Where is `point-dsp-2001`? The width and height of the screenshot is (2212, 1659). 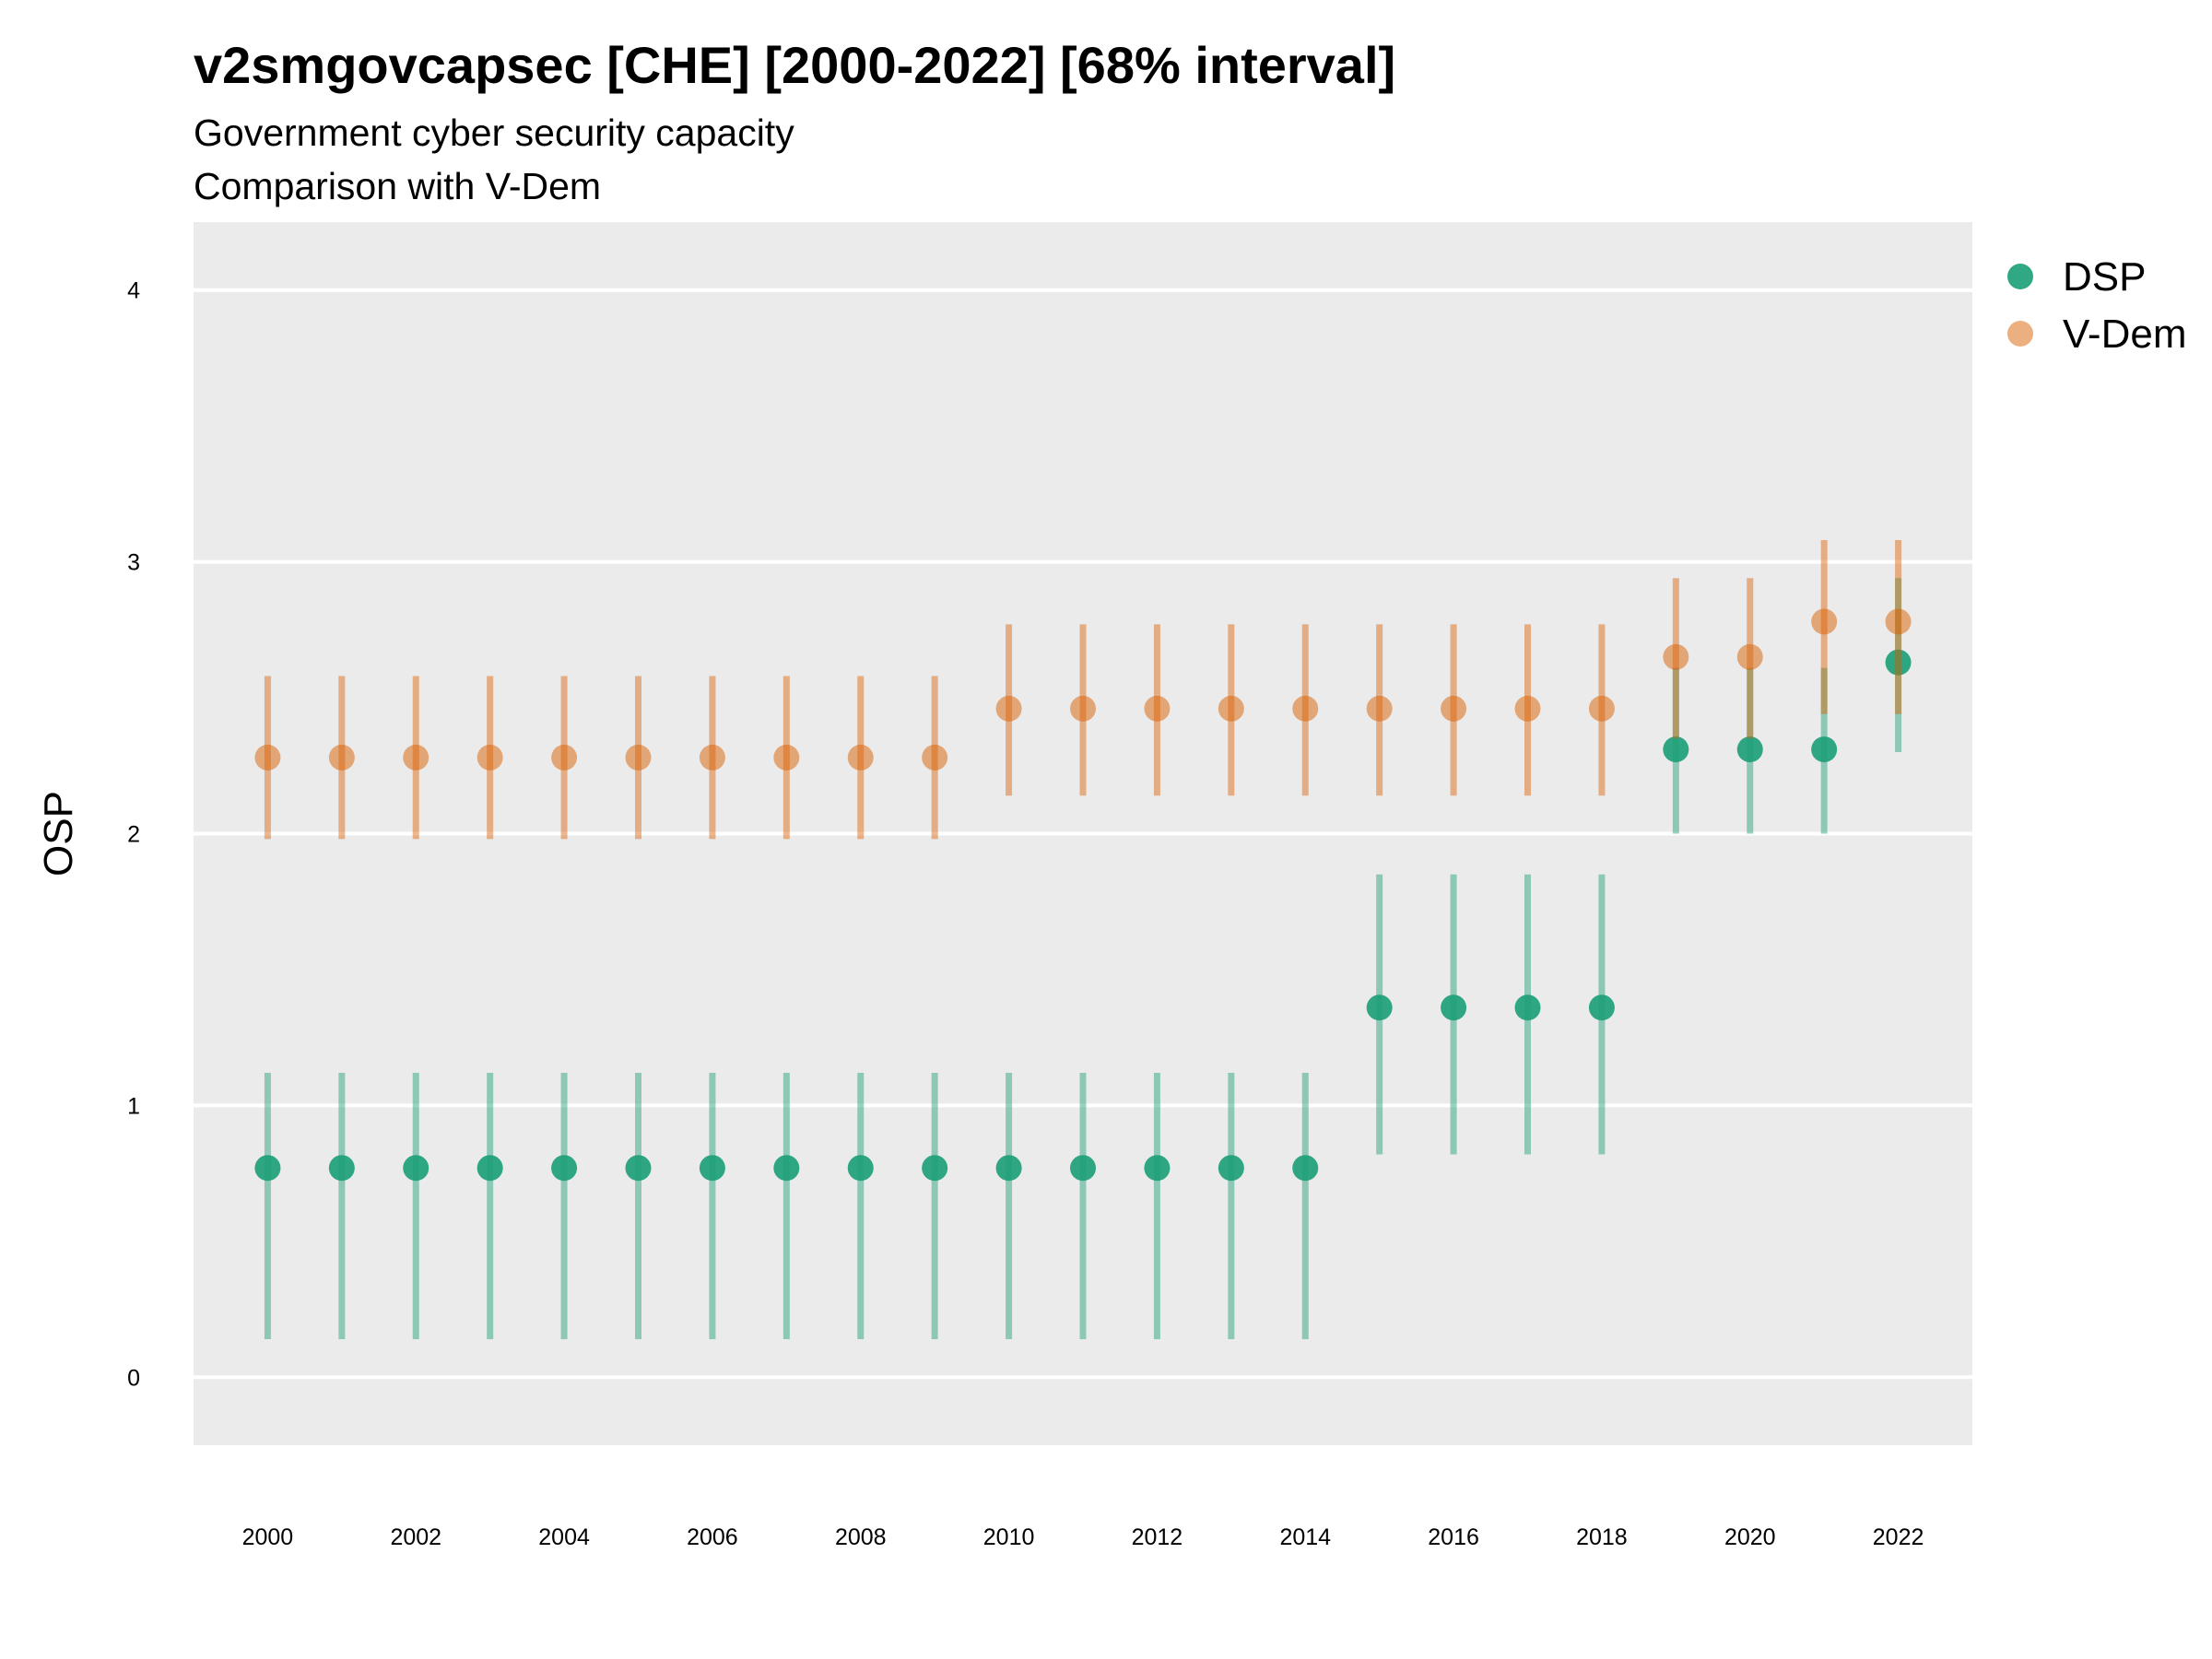
point-dsp-2001 is located at coordinates (341, 1168).